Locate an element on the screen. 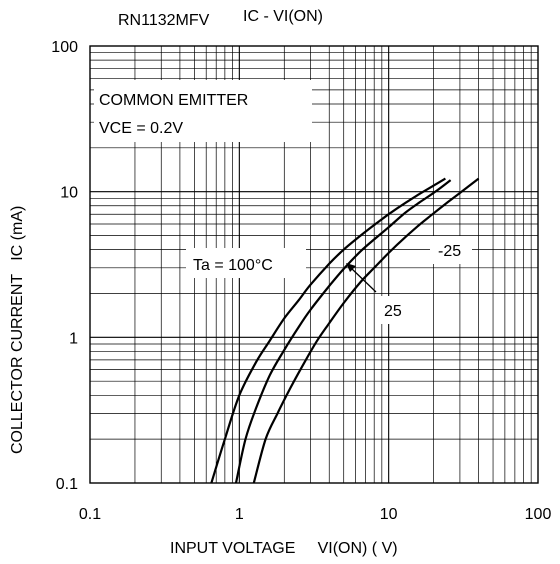  x-tick-label: 10 is located at coordinates (389, 514).